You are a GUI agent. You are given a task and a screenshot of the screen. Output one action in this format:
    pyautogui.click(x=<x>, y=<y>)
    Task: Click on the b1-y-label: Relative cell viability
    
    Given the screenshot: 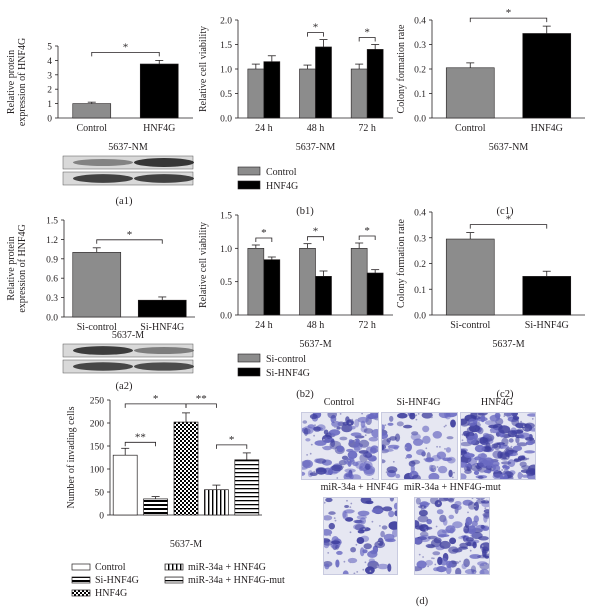 What is the action you would take?
    pyautogui.click(x=203, y=69)
    